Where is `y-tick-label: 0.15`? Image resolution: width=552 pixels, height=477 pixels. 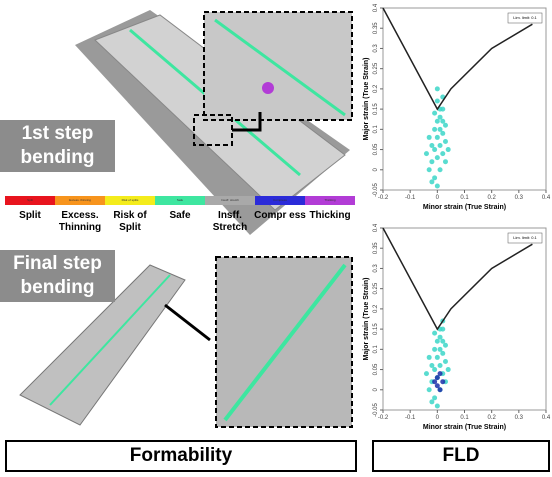
y-tick-label: 0.15 is located at coordinates (376, 109).